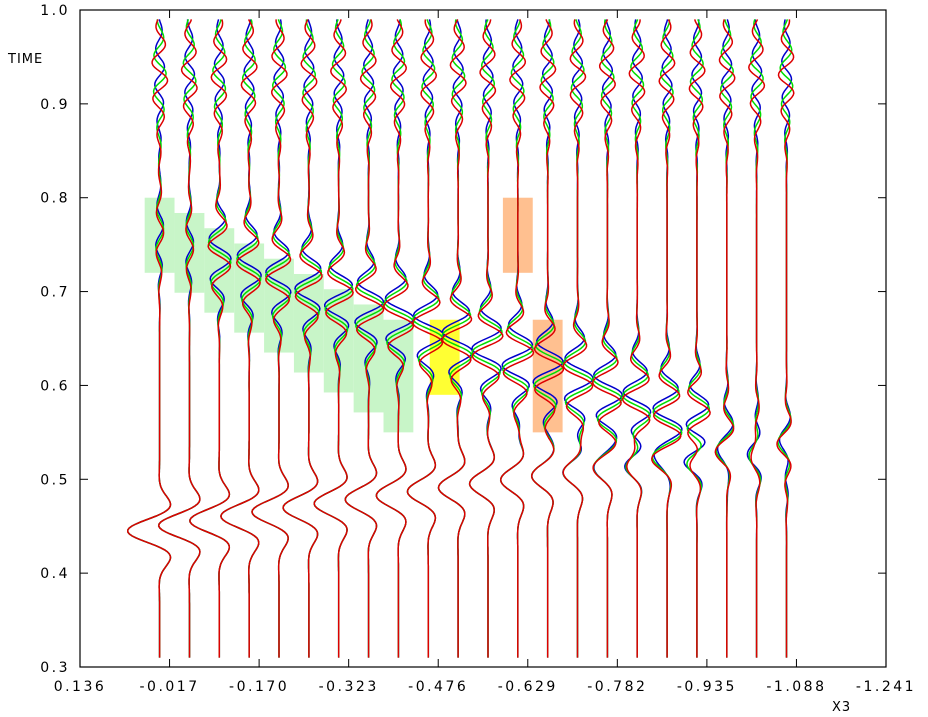 Image resolution: width=928 pixels, height=717 pixels. What do you see at coordinates (438, 687) in the screenshot?
I see `x-tick-label-4: -0.476` at bounding box center [438, 687].